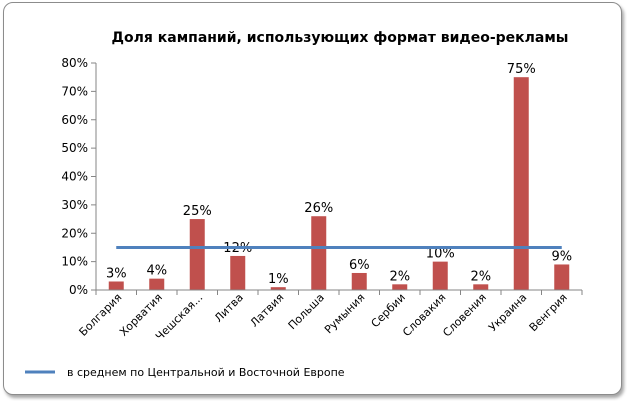 The width and height of the screenshot is (627, 401). I want to click on y-tick-label: 70%, so click(74, 91).